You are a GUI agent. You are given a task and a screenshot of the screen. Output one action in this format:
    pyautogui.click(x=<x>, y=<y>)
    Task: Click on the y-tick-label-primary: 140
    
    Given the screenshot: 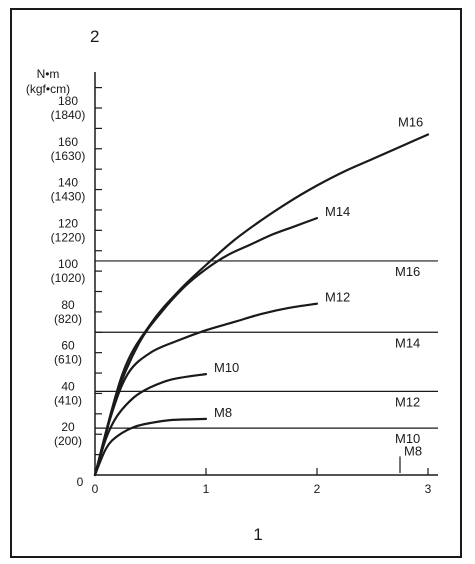 What is the action you would take?
    pyautogui.click(x=68, y=183)
    